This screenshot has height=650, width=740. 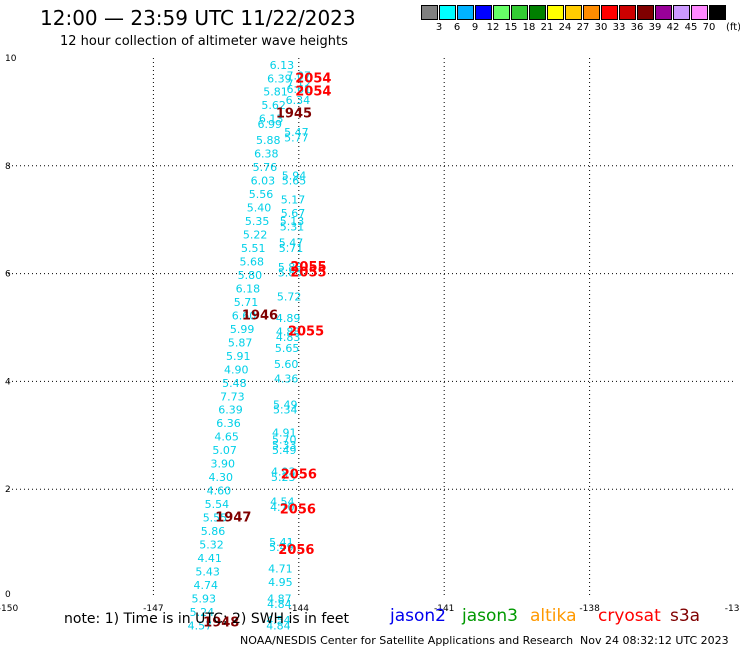 What do you see at coordinates (284, 450) in the screenshot?
I see `swh-data-point: 5.49` at bounding box center [284, 450].